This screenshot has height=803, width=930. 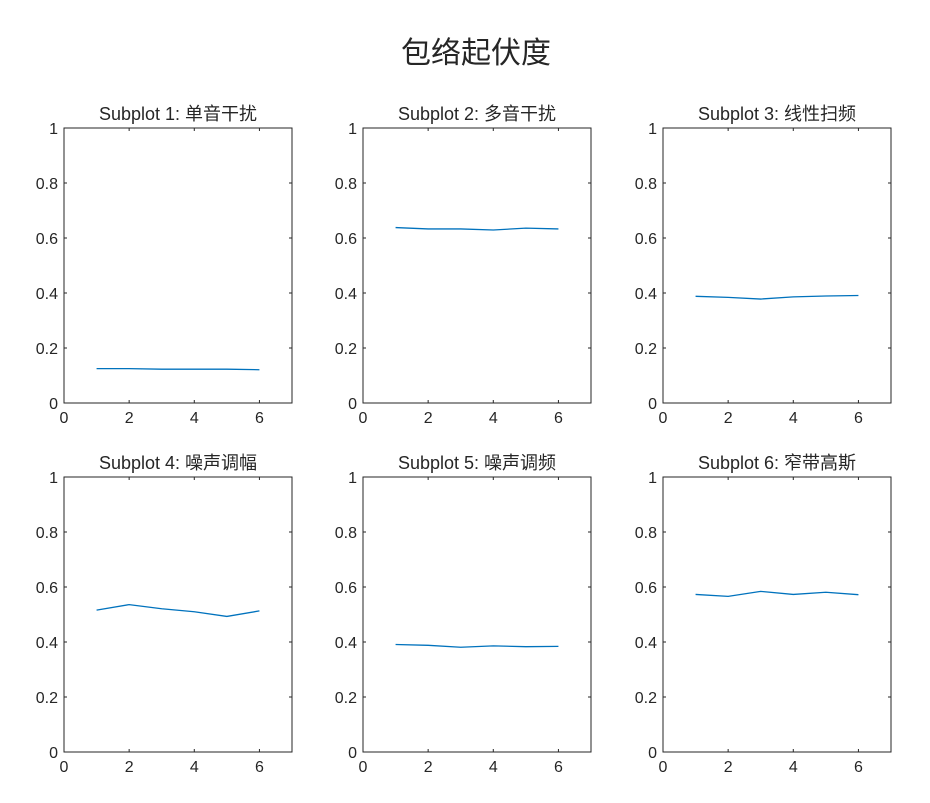 What do you see at coordinates (178, 463) in the screenshot?
I see `subplot-title: Subplot 4: 噪声调幅` at bounding box center [178, 463].